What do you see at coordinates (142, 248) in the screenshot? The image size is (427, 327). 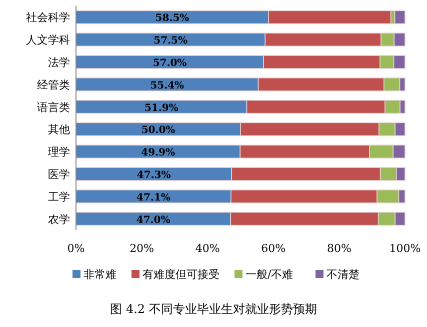 I see `x-tick-label: 20%` at bounding box center [142, 248].